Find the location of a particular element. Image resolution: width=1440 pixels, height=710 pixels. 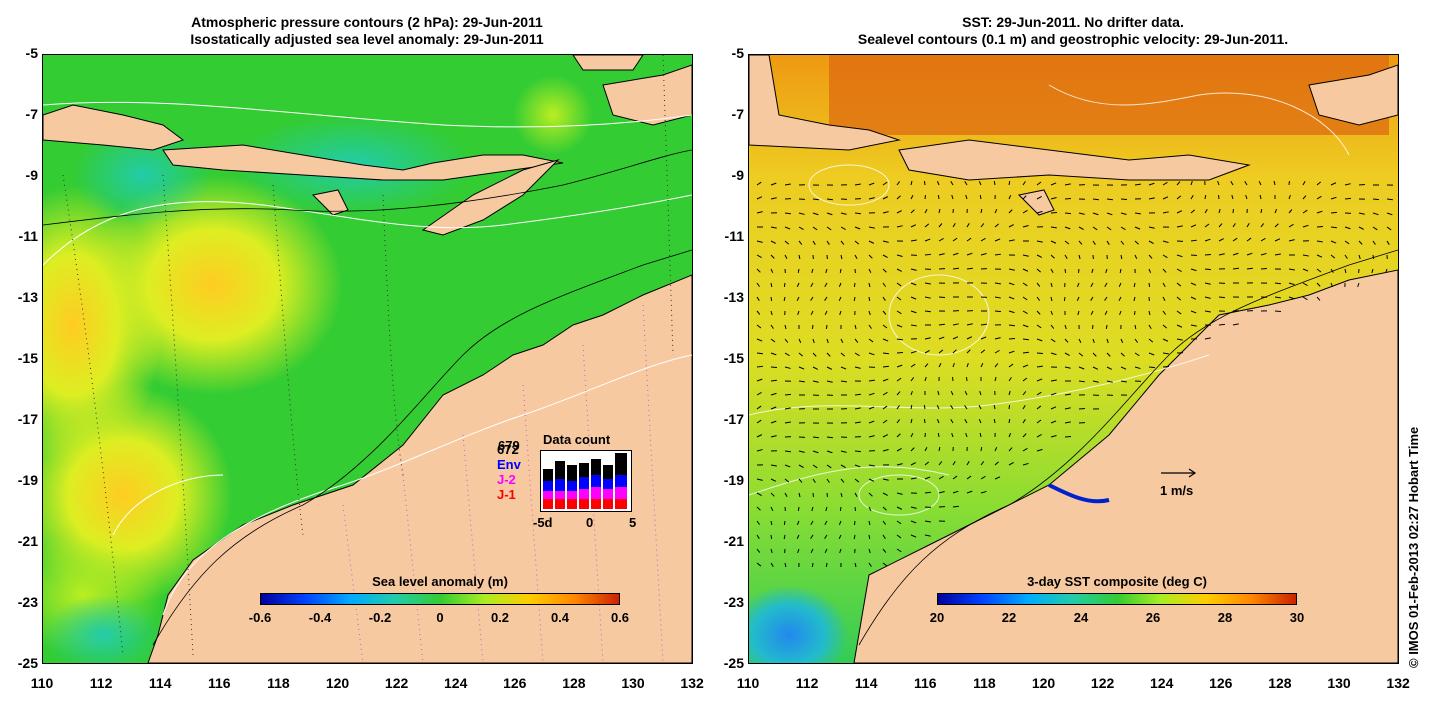

right-x-label: 130 is located at coordinates (1339, 683).